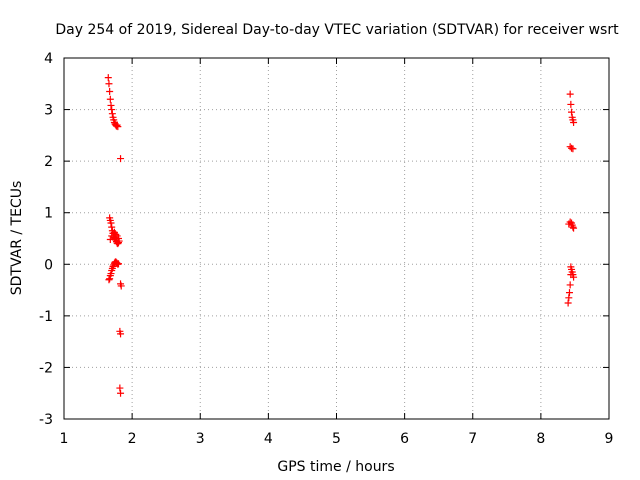 This screenshot has height=480, width=640. What do you see at coordinates (472, 439) in the screenshot?
I see `x-tick-label: 7` at bounding box center [472, 439].